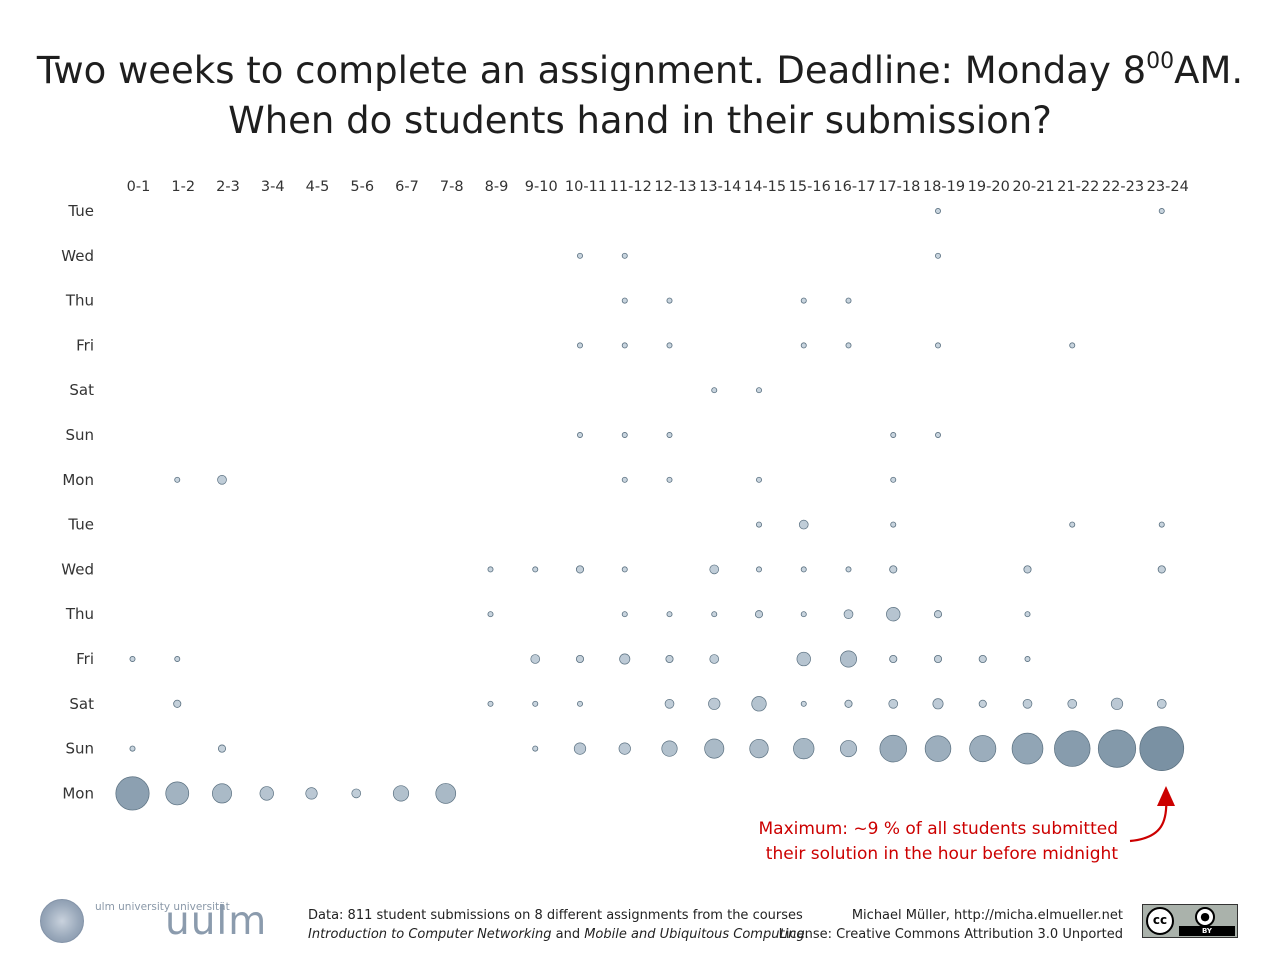  I want to click on y-tick-label: Wed, so click(77, 256).